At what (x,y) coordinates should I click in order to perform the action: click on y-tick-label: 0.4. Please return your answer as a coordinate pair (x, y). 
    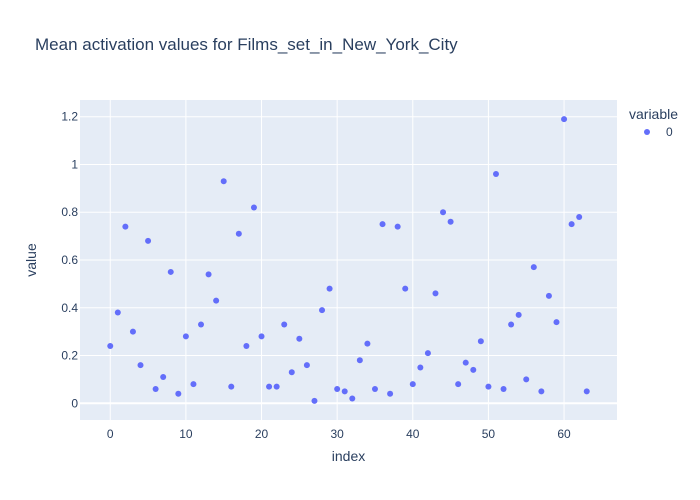
    Looking at the image, I should click on (69, 308).